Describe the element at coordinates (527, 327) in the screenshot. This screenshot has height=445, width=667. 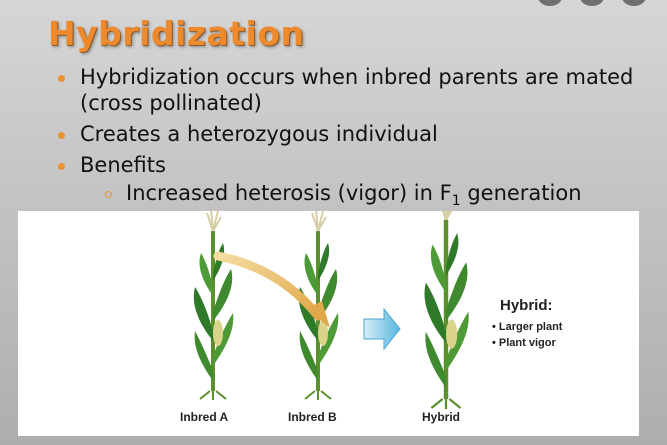
I see `hybrid-trait-item: • Larger plant` at that location.